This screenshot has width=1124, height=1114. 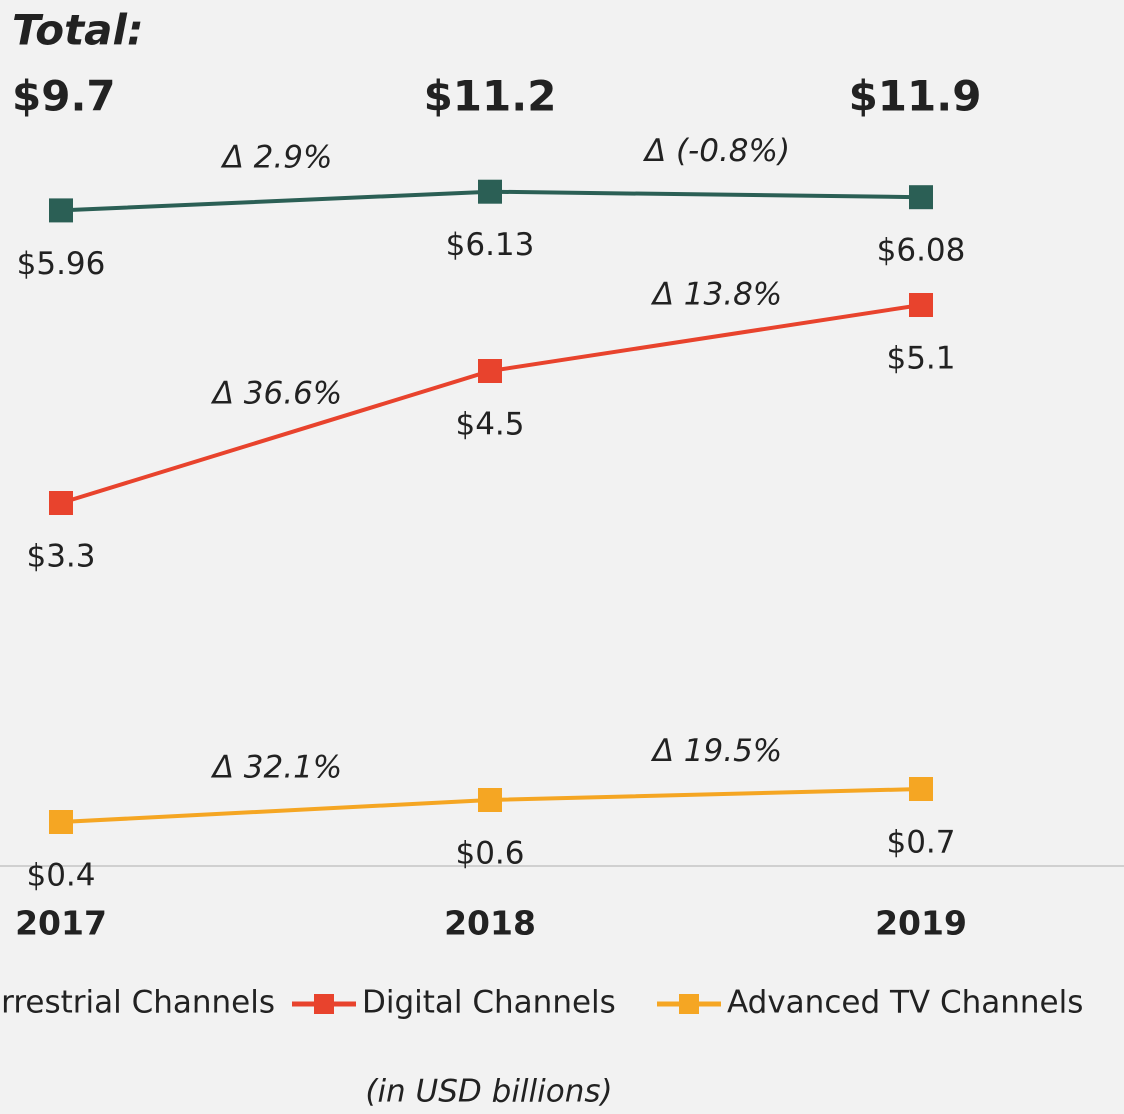 I want to click on legend-label: Advanced TV Channels, so click(x=905, y=1003).